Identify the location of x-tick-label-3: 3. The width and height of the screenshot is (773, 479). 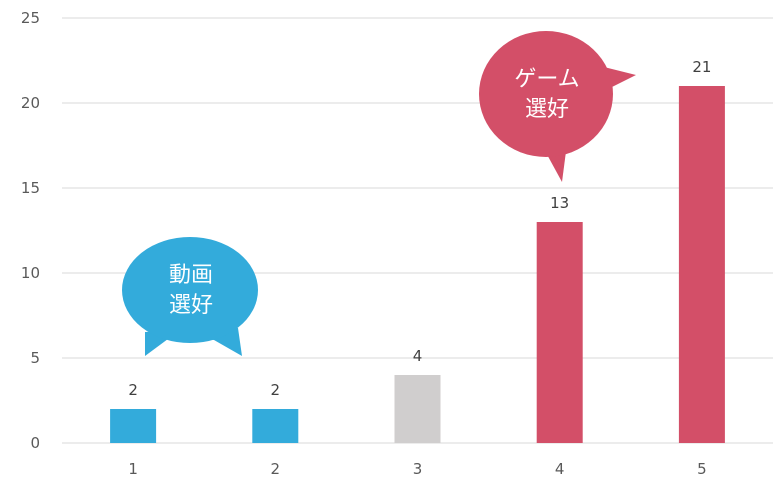
(418, 469).